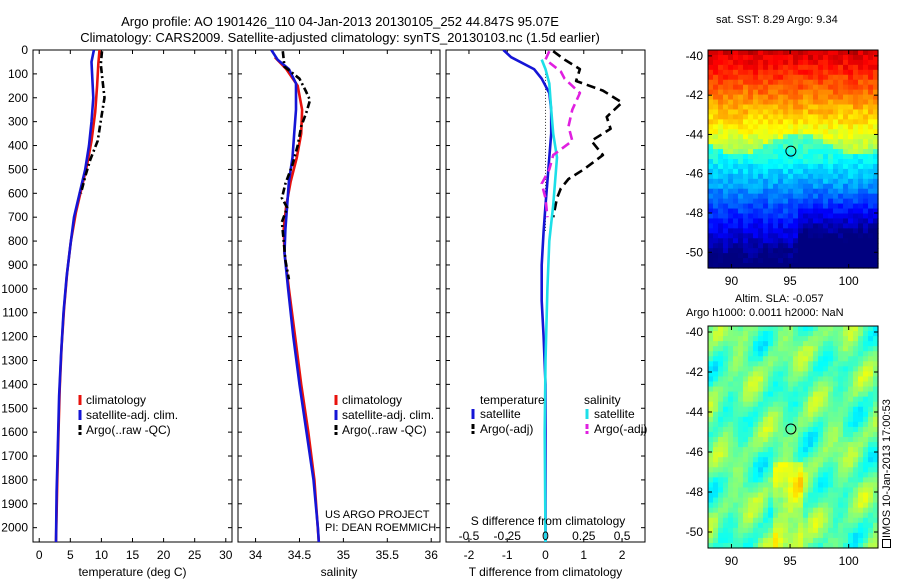 The height and width of the screenshot is (580, 900). Describe the element at coordinates (14, 504) in the screenshot. I see `y-tick-label: 1900` at that location.